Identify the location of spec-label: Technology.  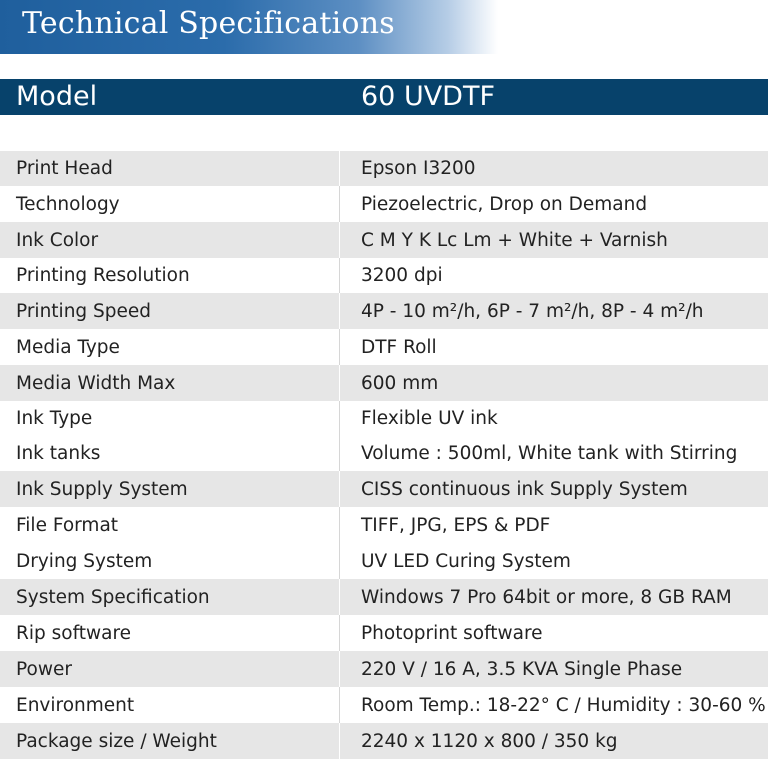
(68, 204).